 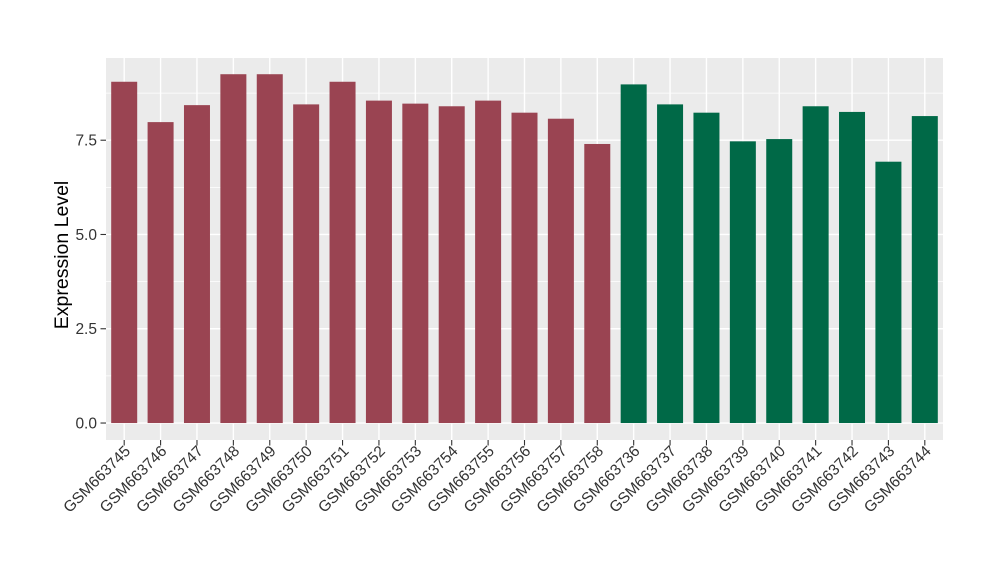 What do you see at coordinates (852, 267) in the screenshot?
I see `bar-GSM663742` at bounding box center [852, 267].